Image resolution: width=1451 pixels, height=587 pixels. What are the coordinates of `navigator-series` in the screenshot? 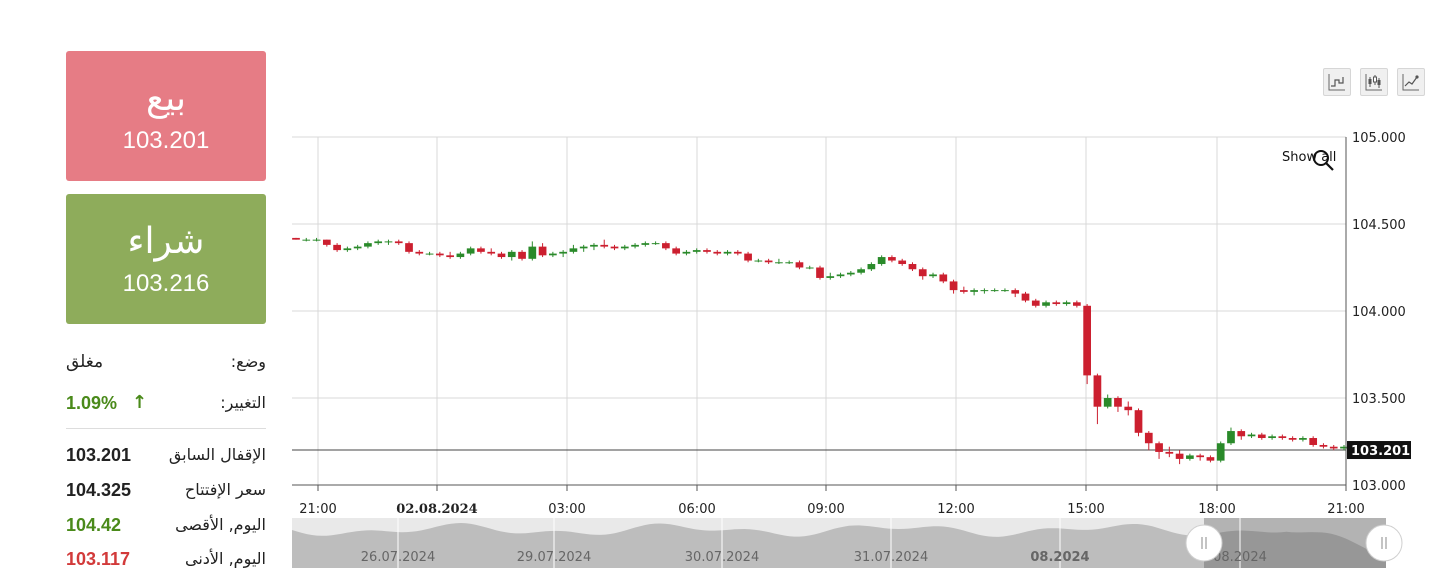 It's located at (839, 545).